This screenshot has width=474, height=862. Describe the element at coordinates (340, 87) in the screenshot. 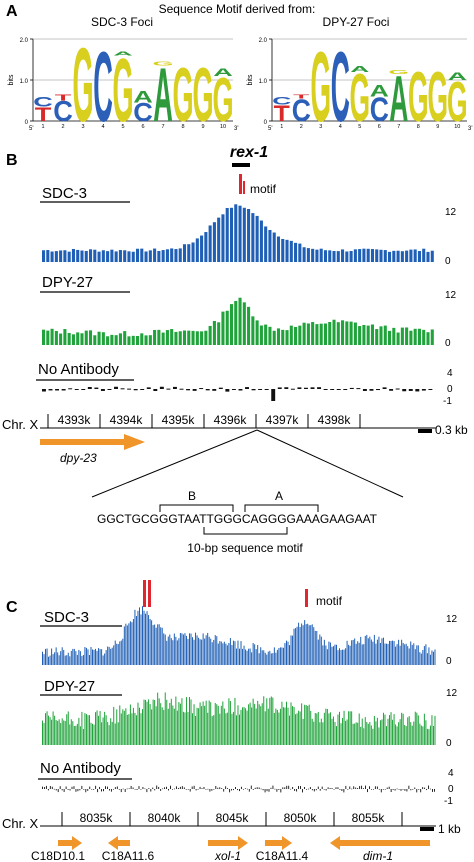

I see `logo-letter: C` at that location.